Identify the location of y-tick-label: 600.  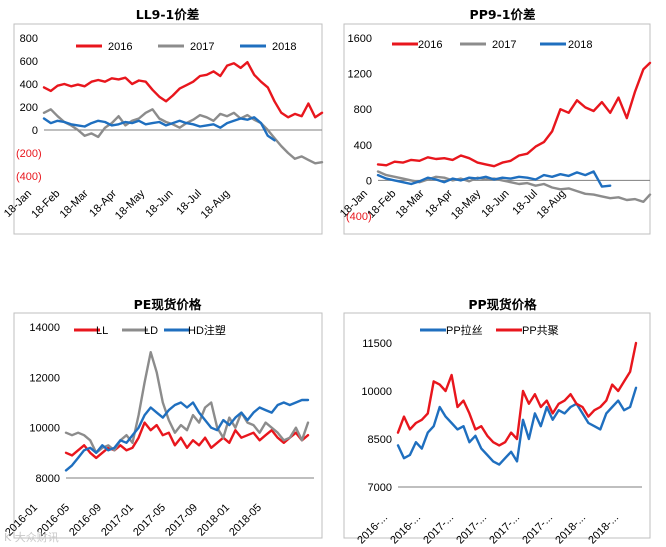
(29, 62).